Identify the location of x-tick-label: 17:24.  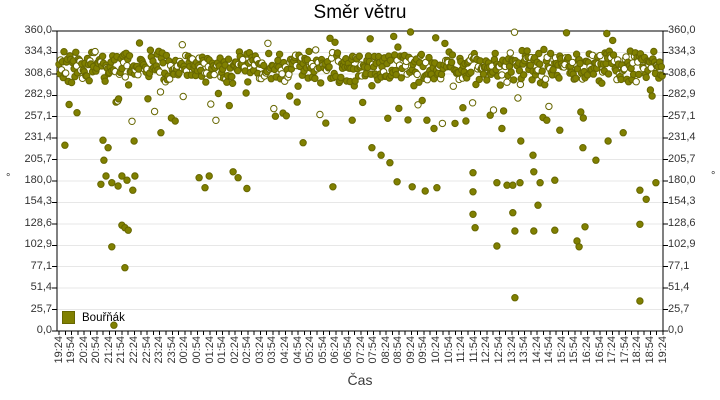
(612, 350).